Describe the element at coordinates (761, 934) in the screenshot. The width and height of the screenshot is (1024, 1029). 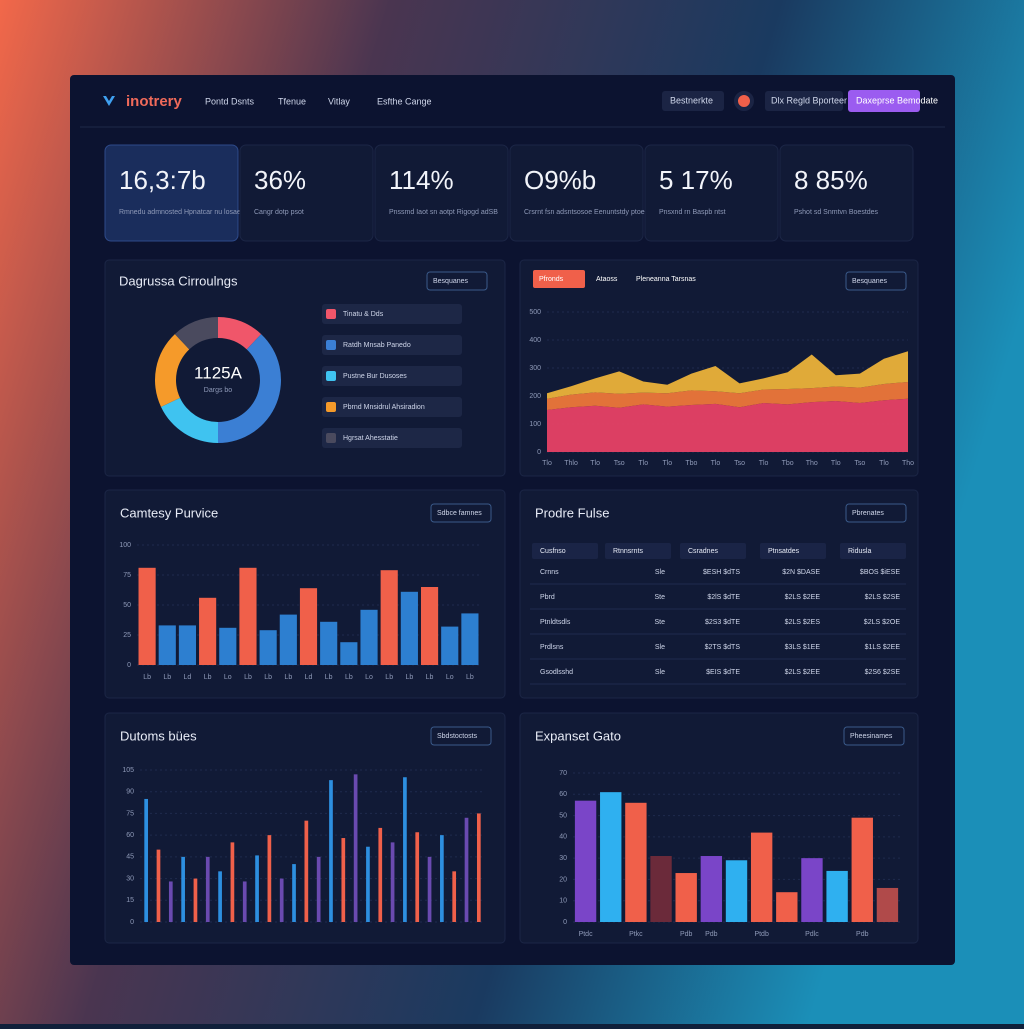
I see `x-tick-label: Ptdb` at that location.